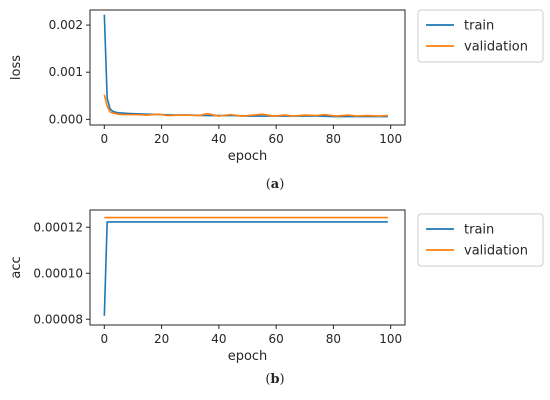 This screenshot has height=400, width=550. I want to click on y-axis-label: loss, so click(16, 67).